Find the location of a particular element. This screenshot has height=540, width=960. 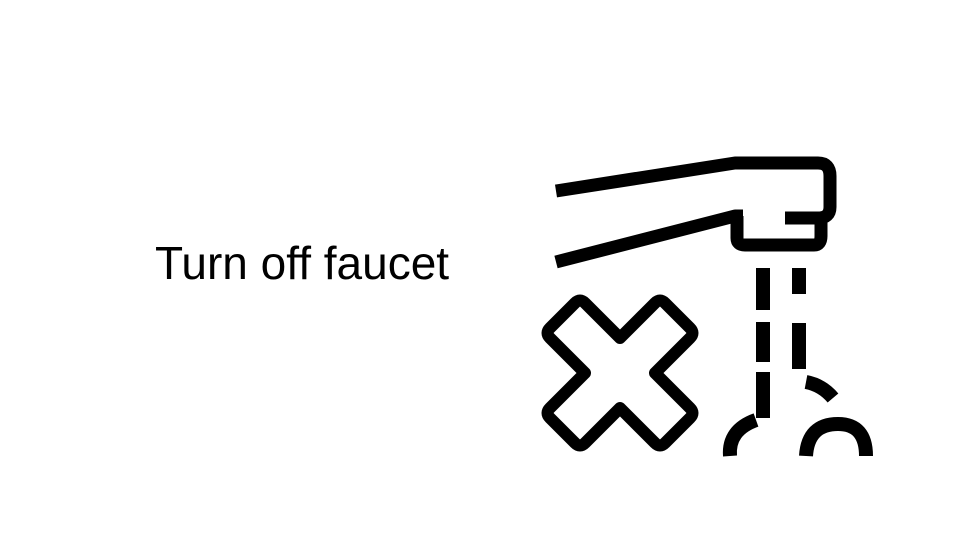

x-mark-icon is located at coordinates (620, 373).